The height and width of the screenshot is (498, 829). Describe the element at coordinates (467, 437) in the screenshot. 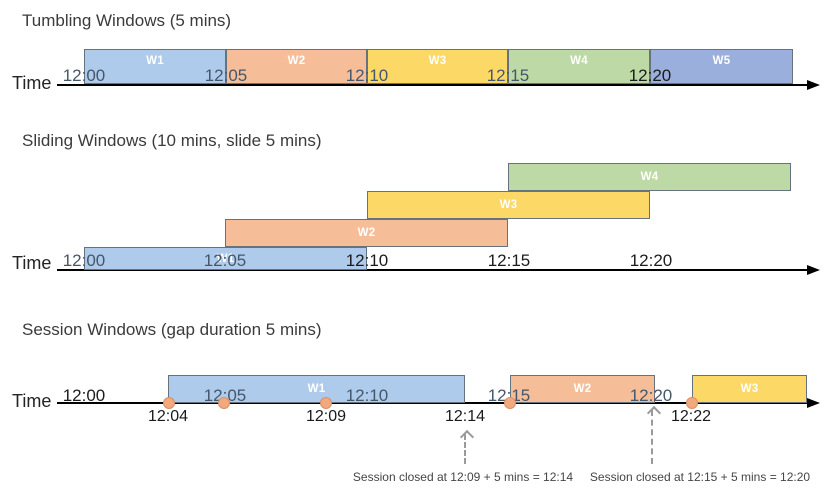

I see `up-arrowhead-icon` at that location.